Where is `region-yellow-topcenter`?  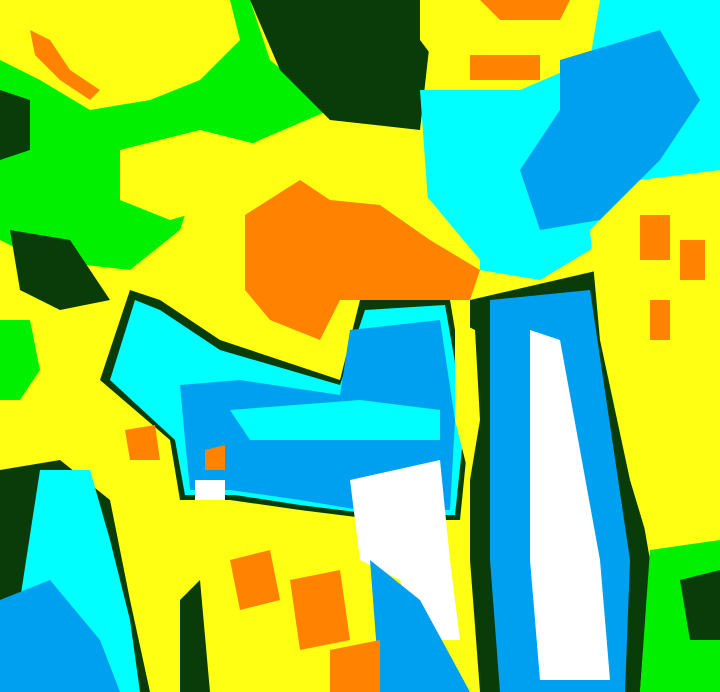
region-yellow-topcenter is located at coordinates (510, 45).